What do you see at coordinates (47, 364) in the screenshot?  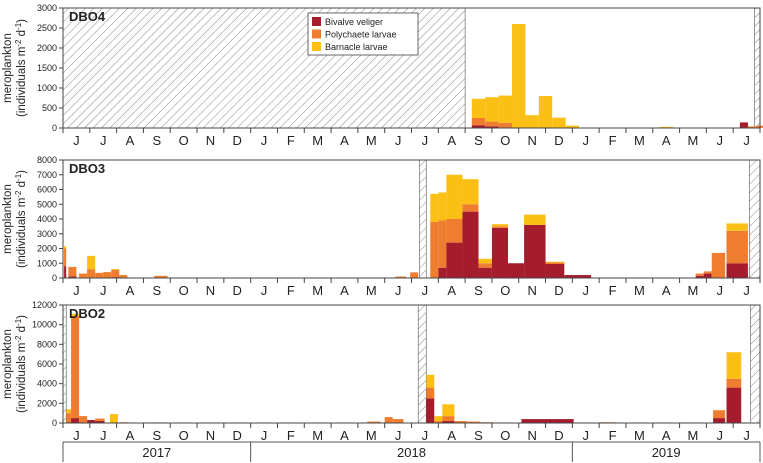 I see `y-tick-label: 6000` at bounding box center [47, 364].